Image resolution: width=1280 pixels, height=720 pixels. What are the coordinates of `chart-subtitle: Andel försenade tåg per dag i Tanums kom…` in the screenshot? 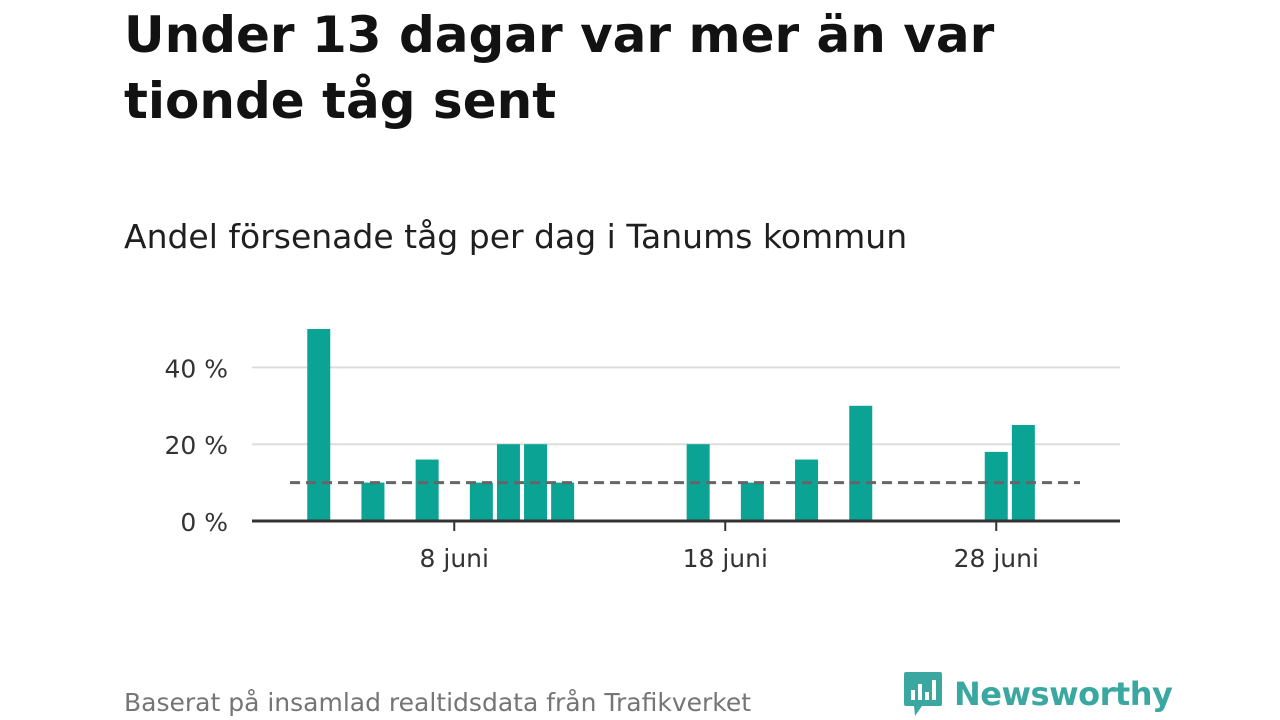 It's located at (516, 236).